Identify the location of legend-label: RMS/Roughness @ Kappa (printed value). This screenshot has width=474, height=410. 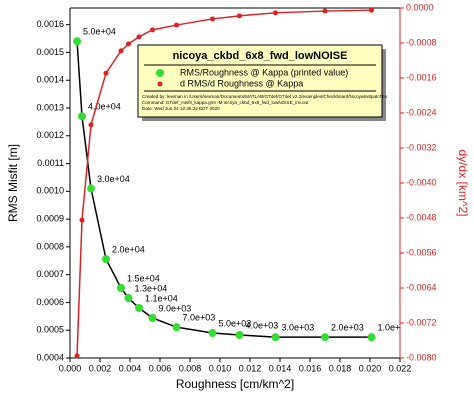
(264, 72).